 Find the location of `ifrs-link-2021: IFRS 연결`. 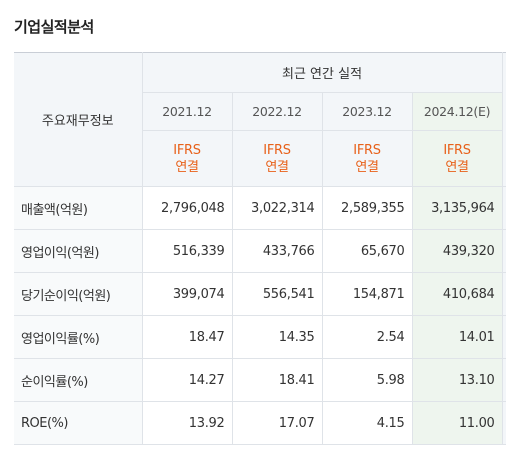

ifrs-link-2021: IFRS 연결 is located at coordinates (187, 158).